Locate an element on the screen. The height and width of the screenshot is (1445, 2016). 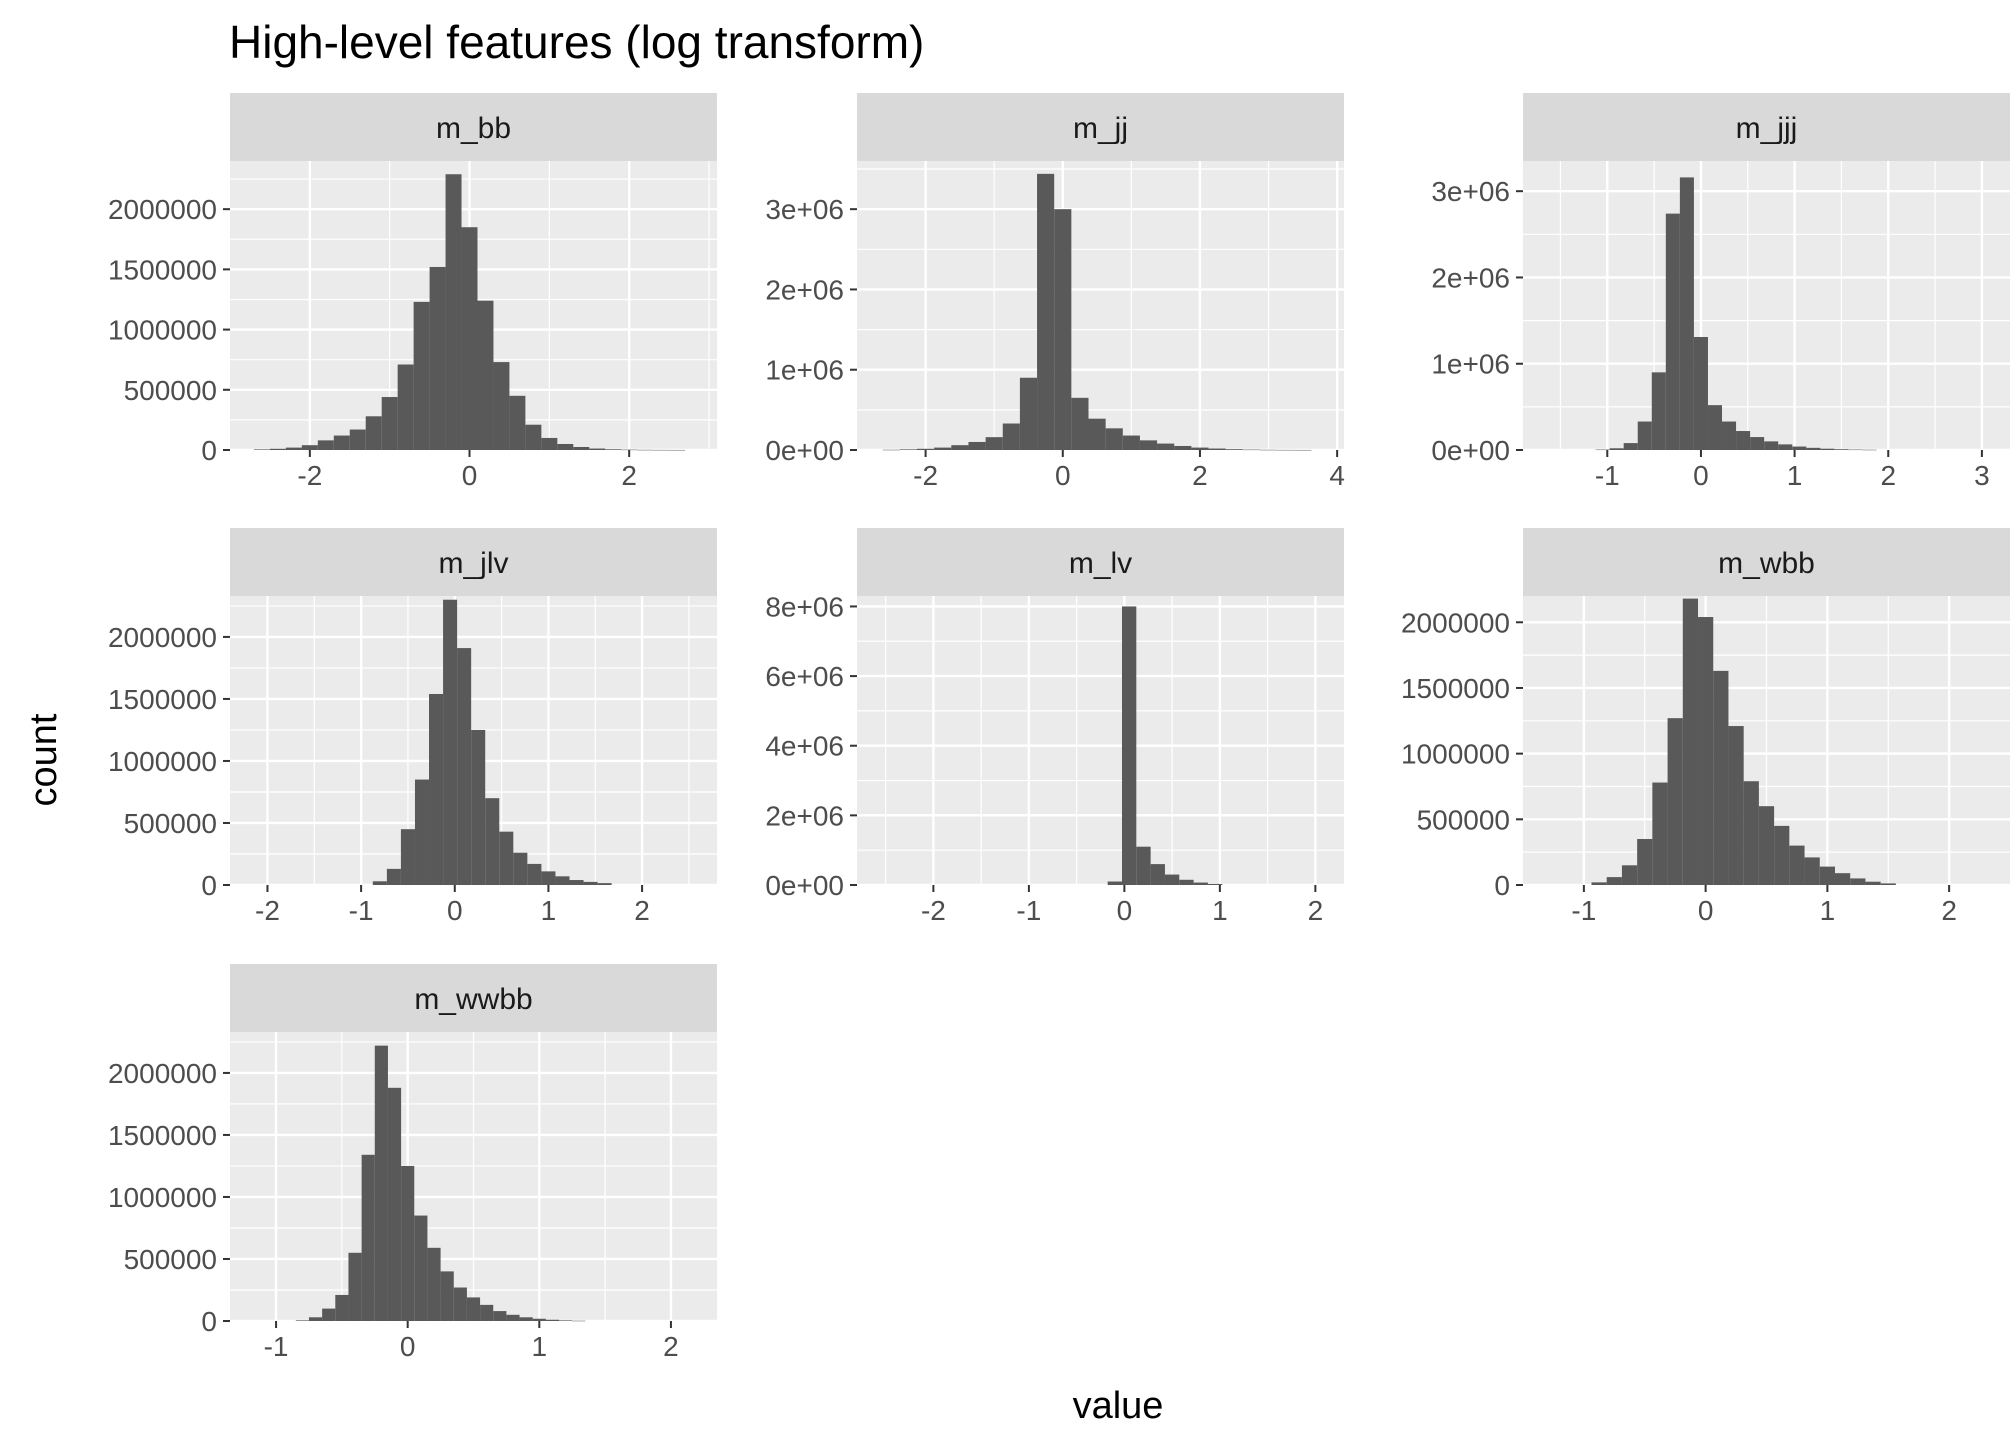
x-tick-label: 2 is located at coordinates (629, 475).